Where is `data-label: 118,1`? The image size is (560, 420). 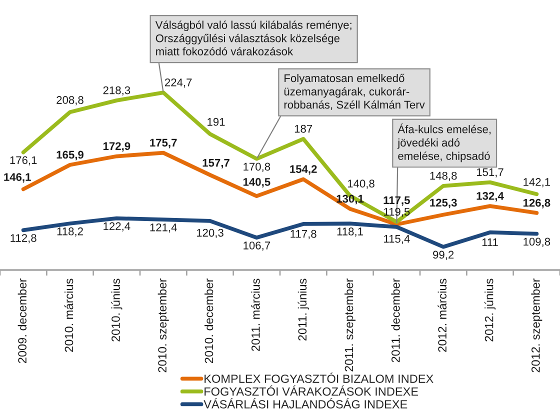 data-label: 118,1 is located at coordinates (350, 232).